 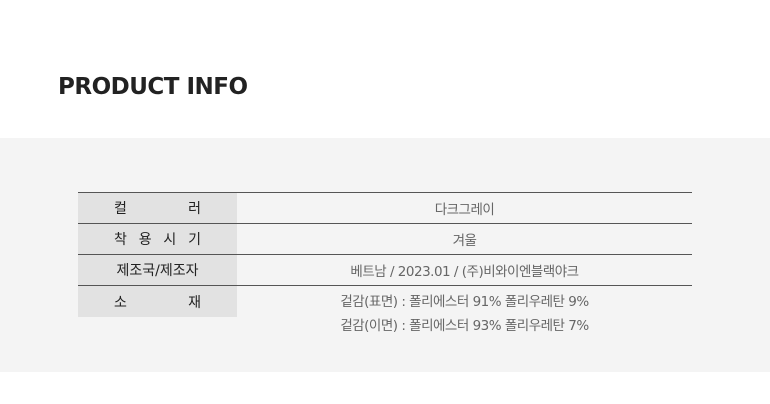 What do you see at coordinates (120, 209) in the screenshot?
I see `label-char: 컬` at bounding box center [120, 209].